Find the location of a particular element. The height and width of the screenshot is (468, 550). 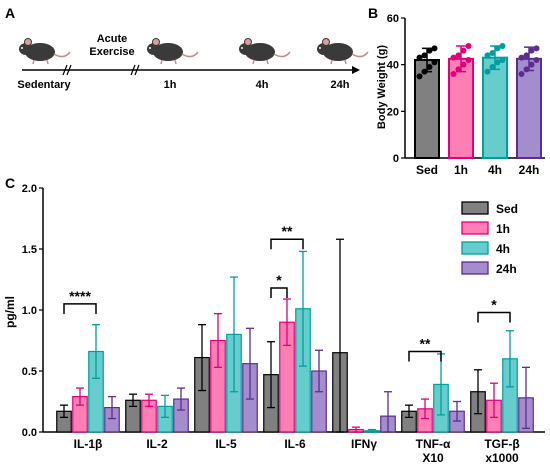

x-tick-label-line: IL-2 is located at coordinates (157, 444).